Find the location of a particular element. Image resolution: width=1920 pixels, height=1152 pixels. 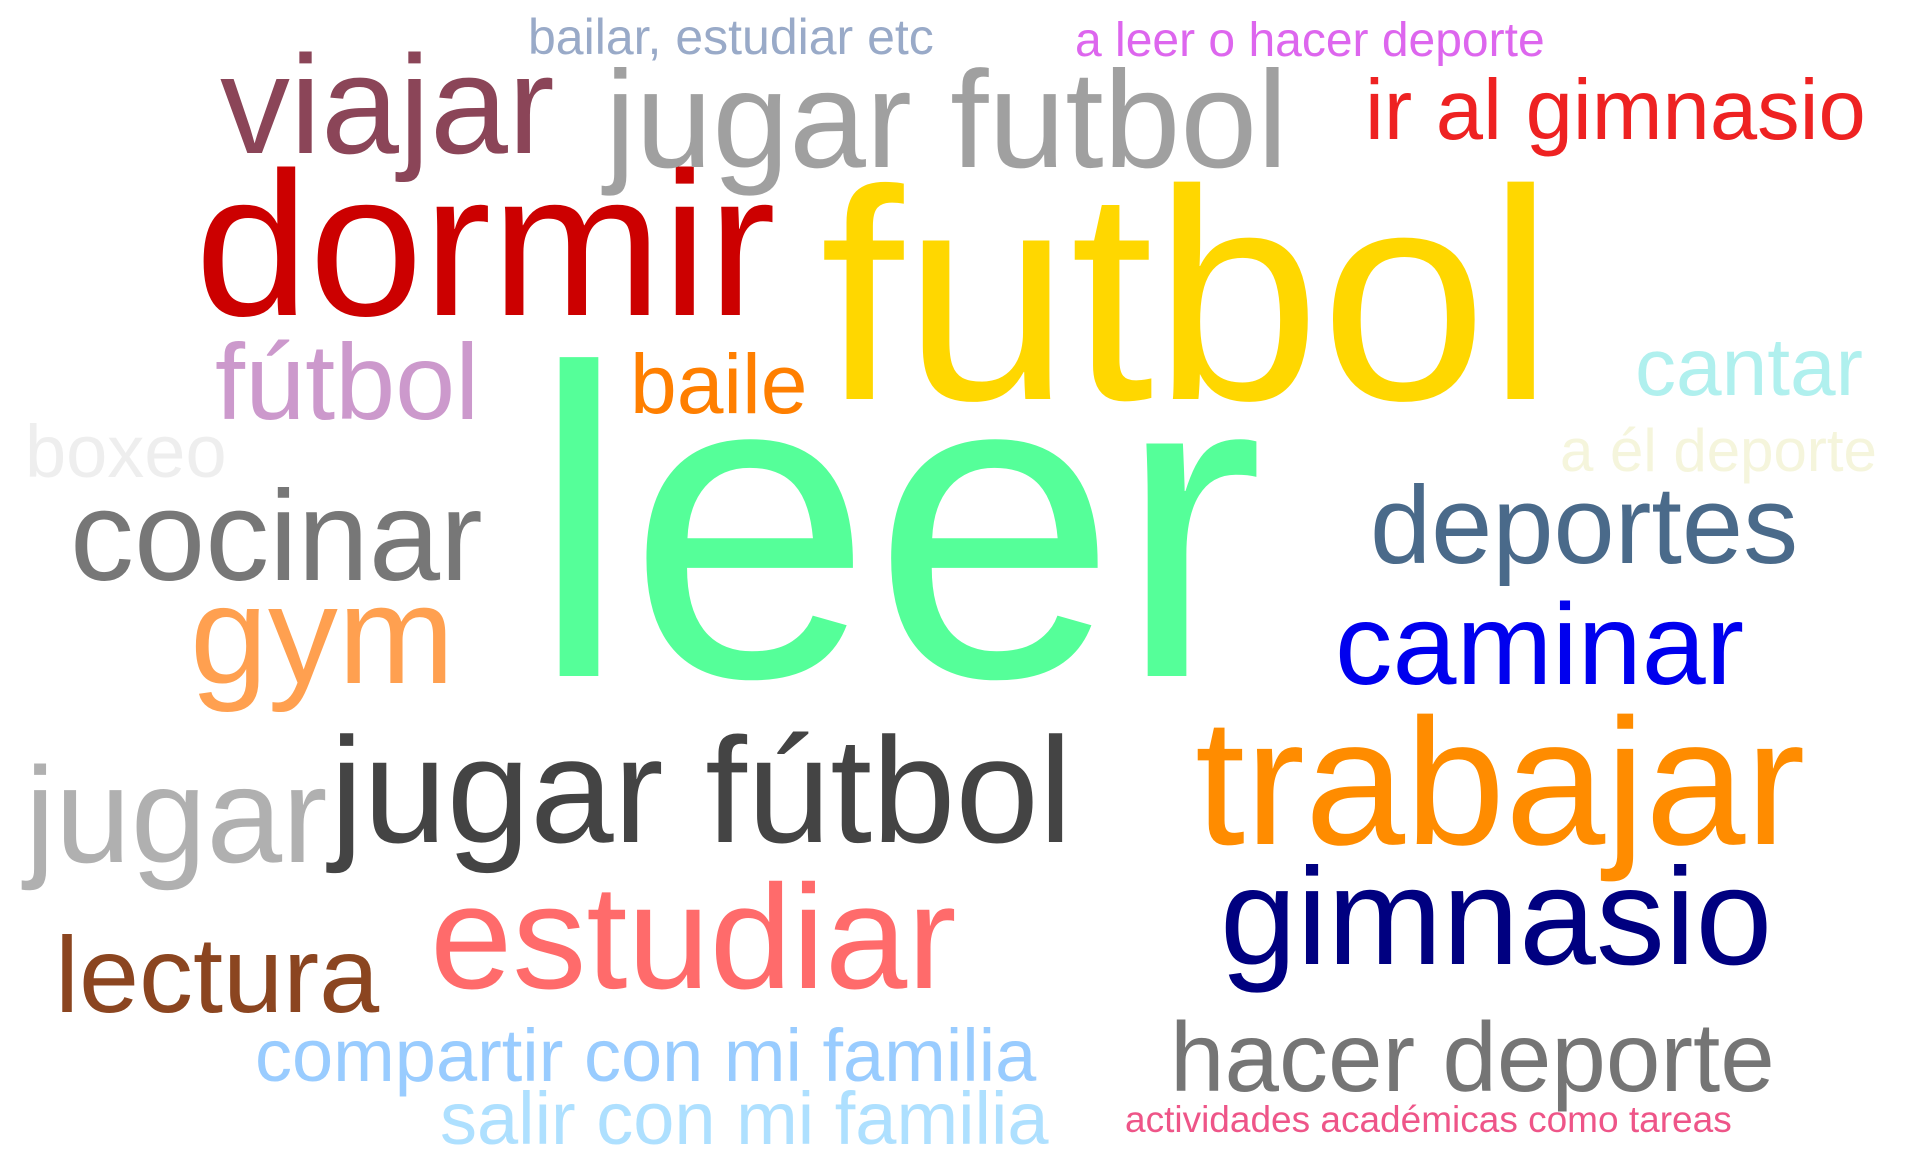

word-lectura: lectura is located at coordinates (217, 974).